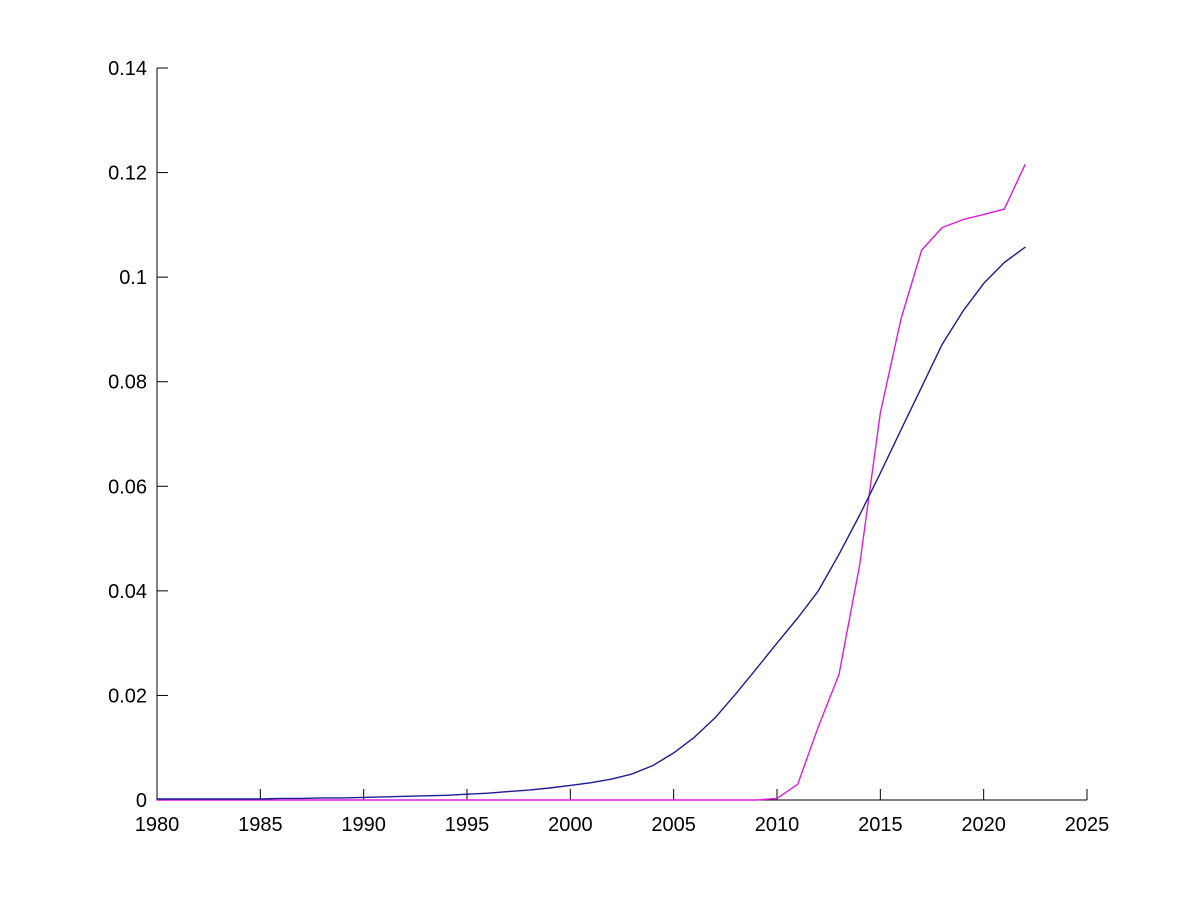  I want to click on y-tick-label: 0.04, so click(127, 592).